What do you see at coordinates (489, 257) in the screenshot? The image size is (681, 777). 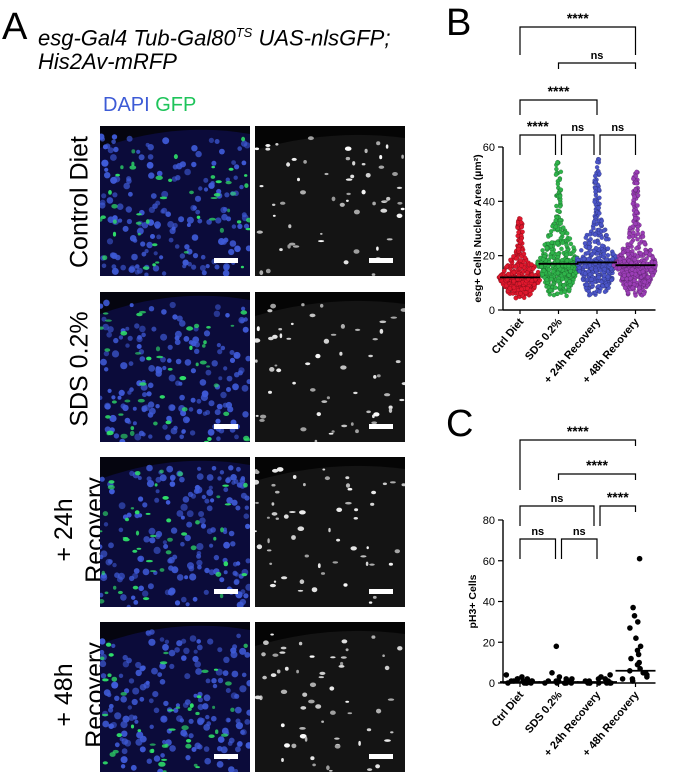 I see `y-tick-label: 20` at bounding box center [489, 257].